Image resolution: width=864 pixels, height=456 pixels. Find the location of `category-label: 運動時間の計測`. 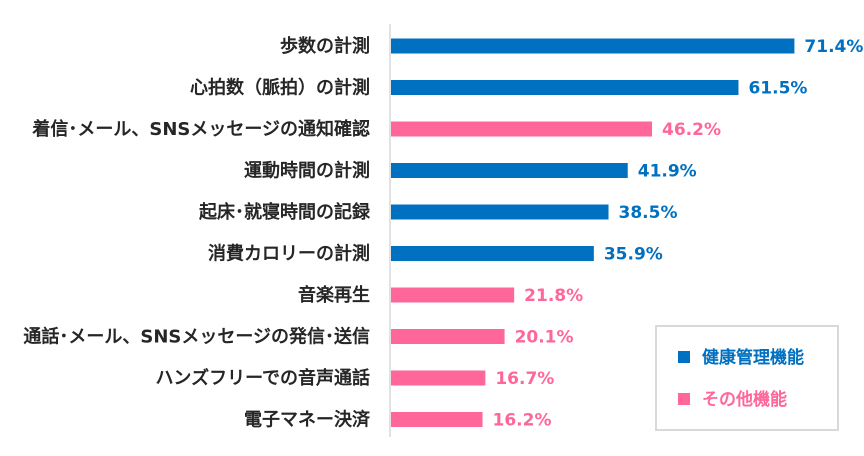

category-label: 運動時間の計測 is located at coordinates (307, 171).